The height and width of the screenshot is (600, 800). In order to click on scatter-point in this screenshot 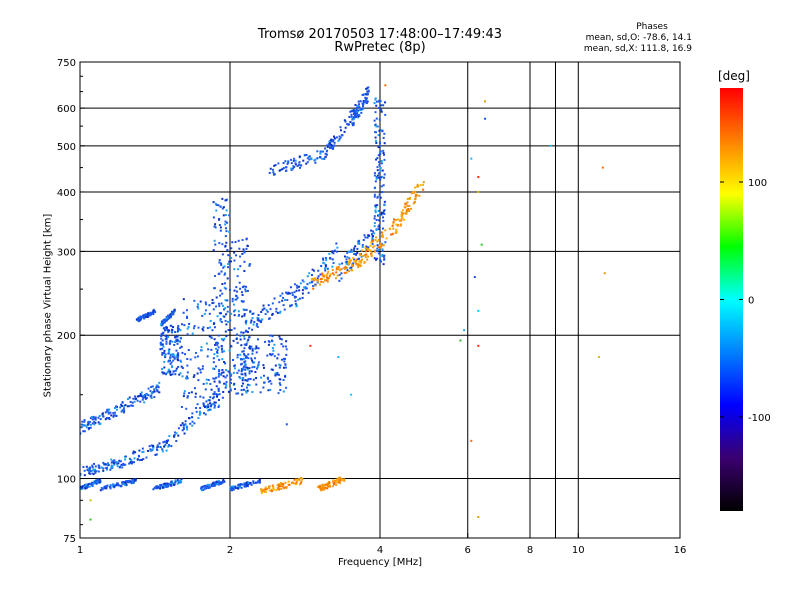, I will do `click(481, 244)`.